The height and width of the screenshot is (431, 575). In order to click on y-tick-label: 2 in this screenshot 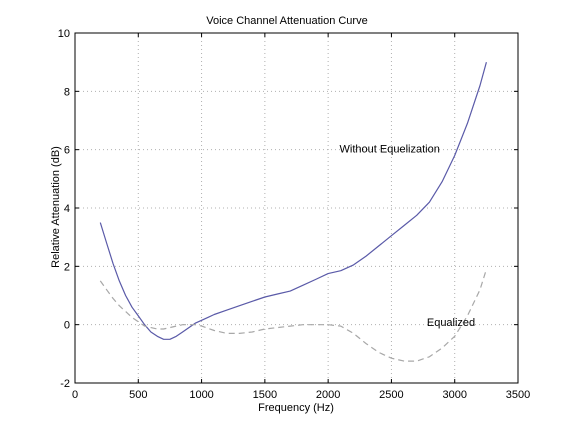, I will do `click(67, 267)`.